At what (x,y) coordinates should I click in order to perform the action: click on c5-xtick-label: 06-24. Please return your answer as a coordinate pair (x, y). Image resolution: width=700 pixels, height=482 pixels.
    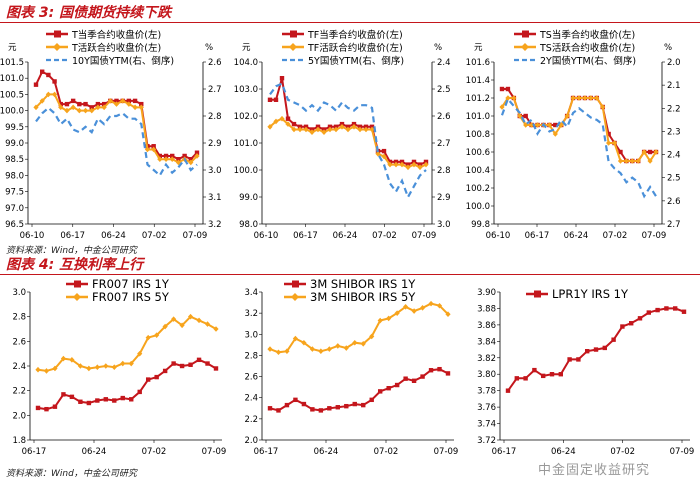
    Looking at the image, I should click on (326, 452).